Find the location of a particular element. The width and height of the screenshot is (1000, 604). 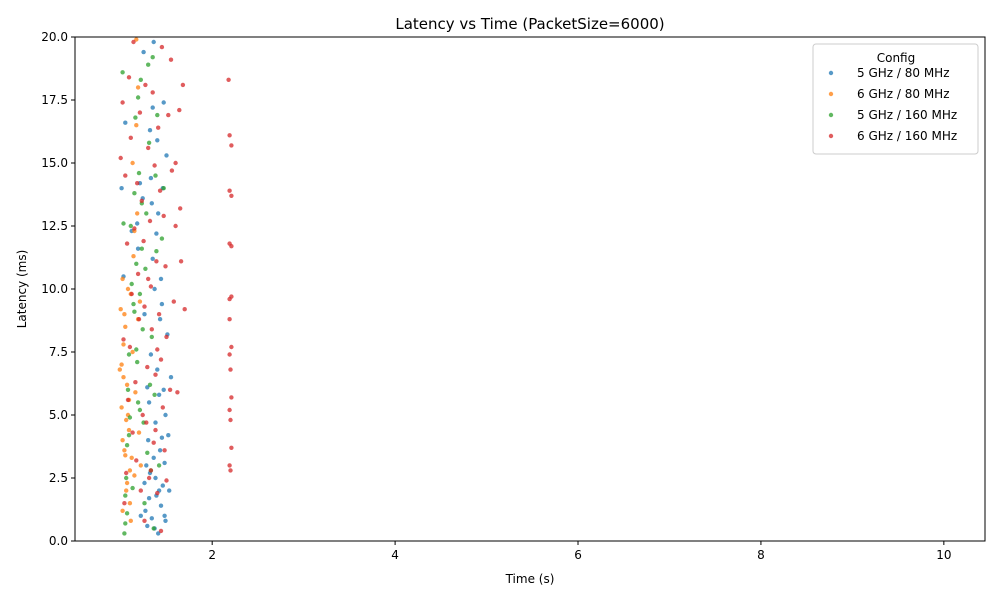

y-tick-label: 15.0 is located at coordinates (54, 163).